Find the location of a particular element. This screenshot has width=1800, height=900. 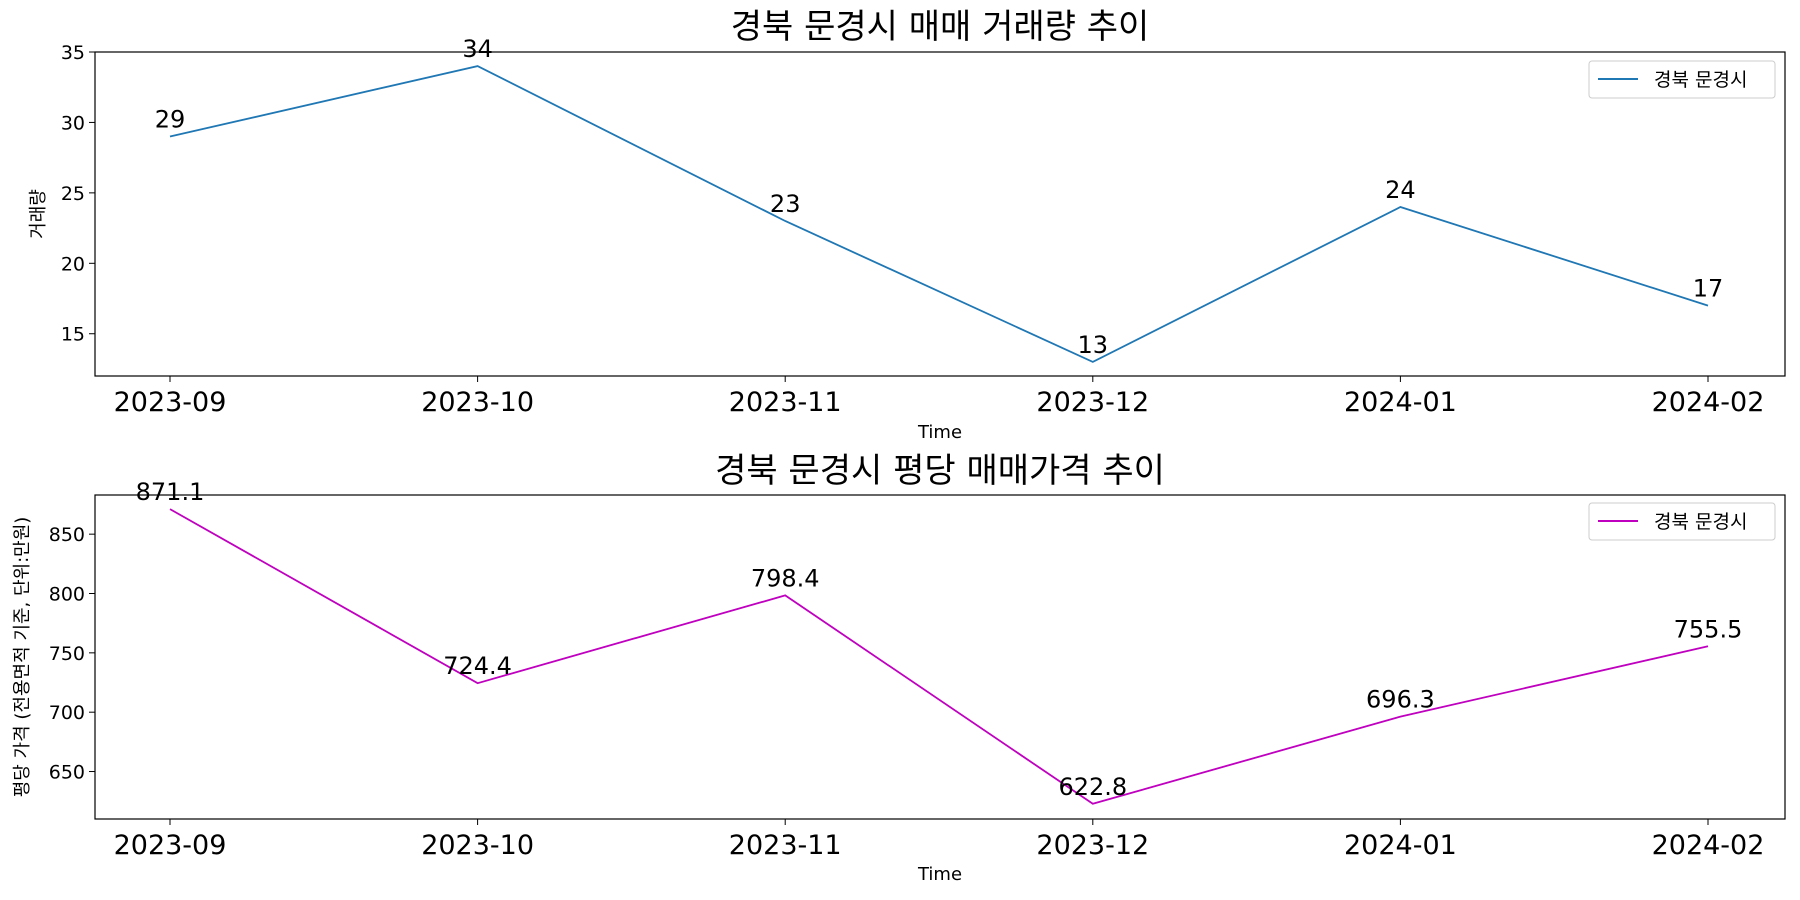

data-label: 798.4 is located at coordinates (785, 578).